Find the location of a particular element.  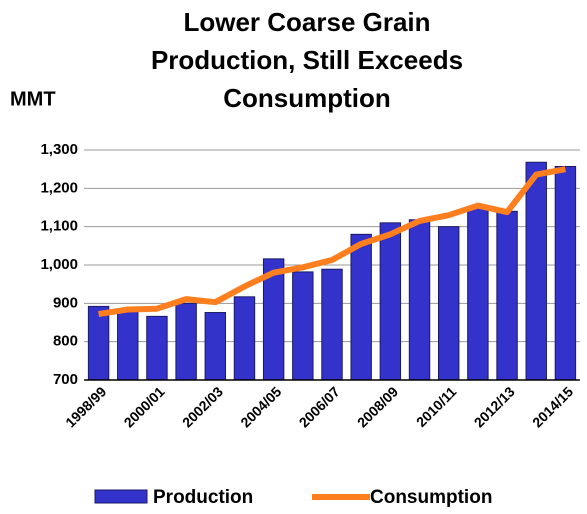

x-tick-label: 2008/09 is located at coordinates (377, 406).